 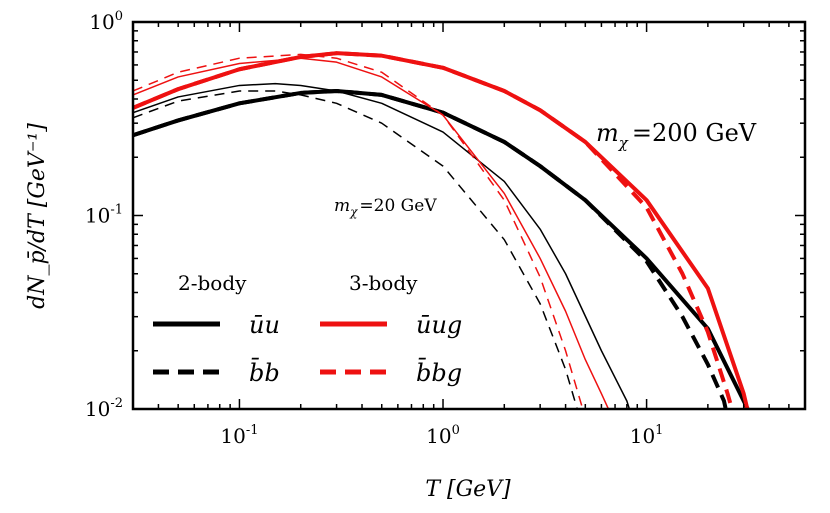 What do you see at coordinates (212, 283) in the screenshot?
I see `legend-group-2body: 2-body` at bounding box center [212, 283].